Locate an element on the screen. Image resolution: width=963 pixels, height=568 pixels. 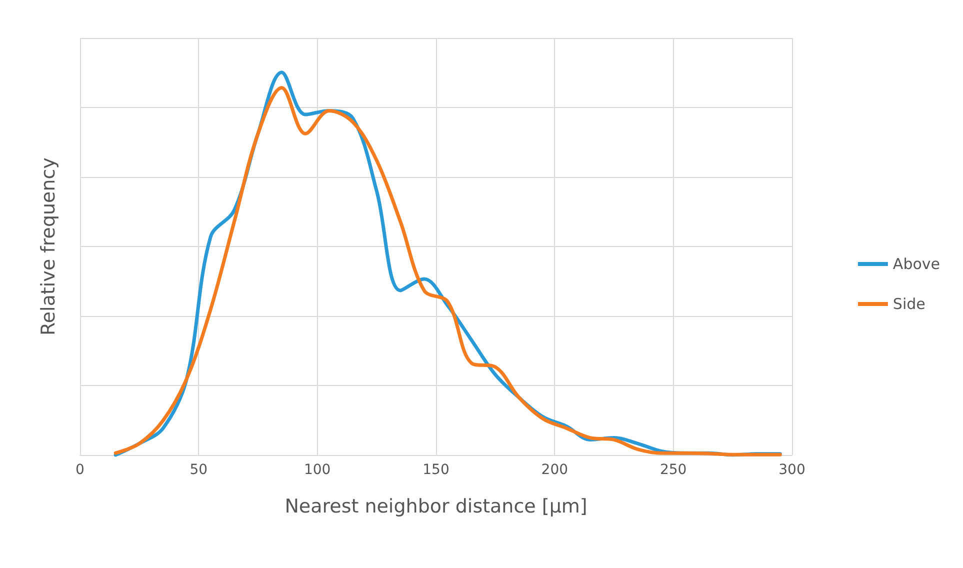
x-tick-label: 100 is located at coordinates (317, 470).